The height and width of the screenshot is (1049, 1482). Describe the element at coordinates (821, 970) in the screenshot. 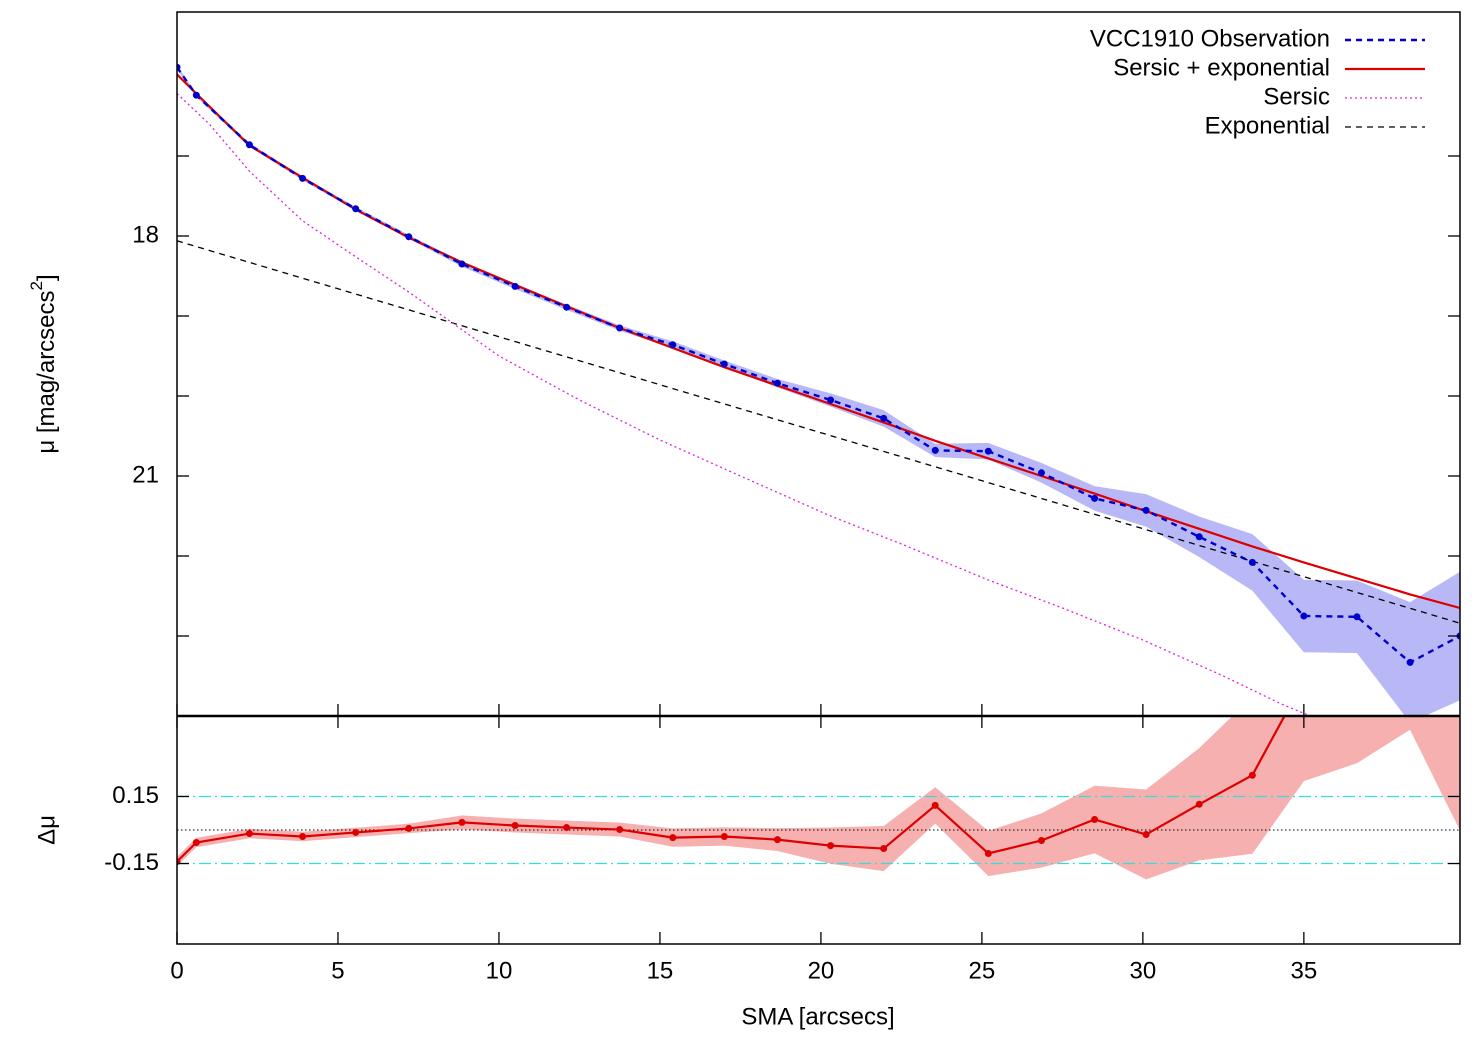

I see `x-tick-label: 20` at that location.